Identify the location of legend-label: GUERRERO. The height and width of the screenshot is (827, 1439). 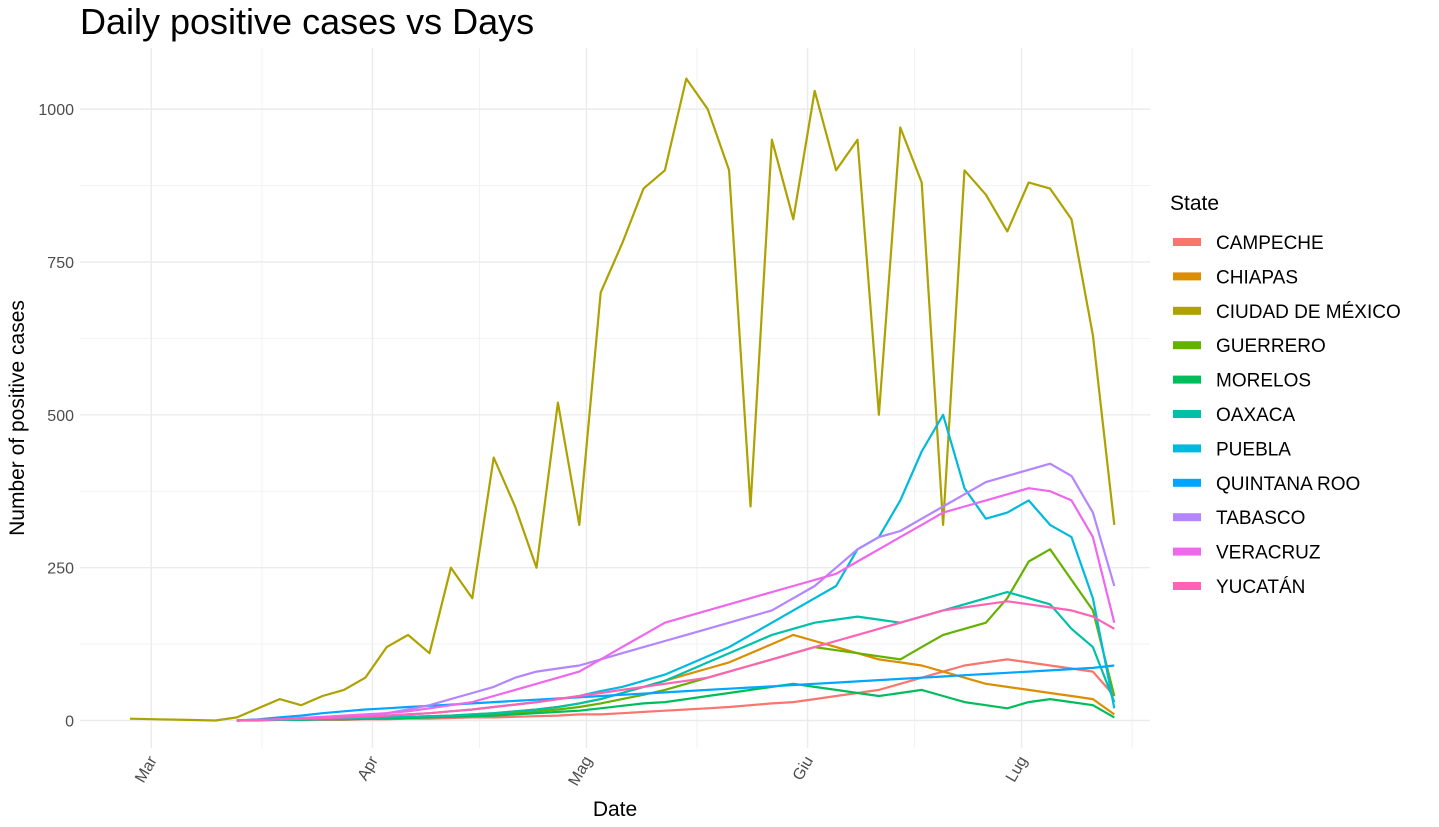
(1271, 346).